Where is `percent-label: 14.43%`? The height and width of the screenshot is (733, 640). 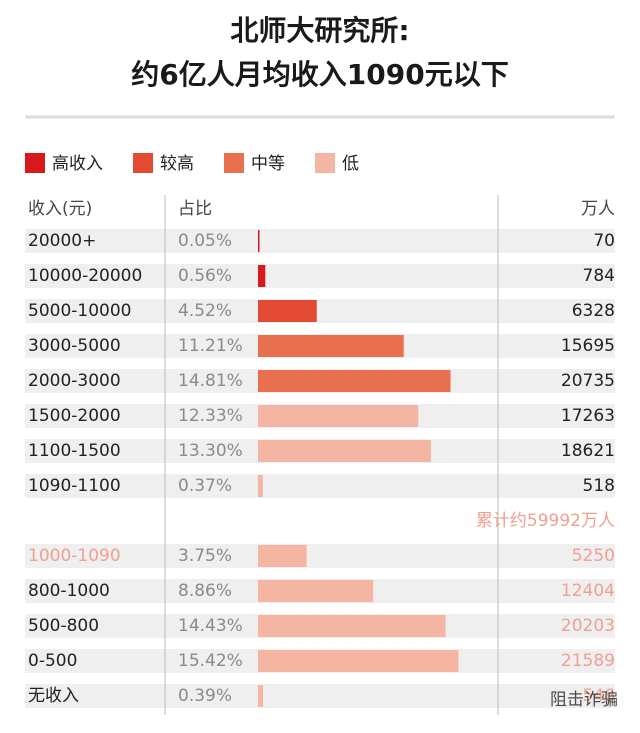
percent-label: 14.43% is located at coordinates (210, 626).